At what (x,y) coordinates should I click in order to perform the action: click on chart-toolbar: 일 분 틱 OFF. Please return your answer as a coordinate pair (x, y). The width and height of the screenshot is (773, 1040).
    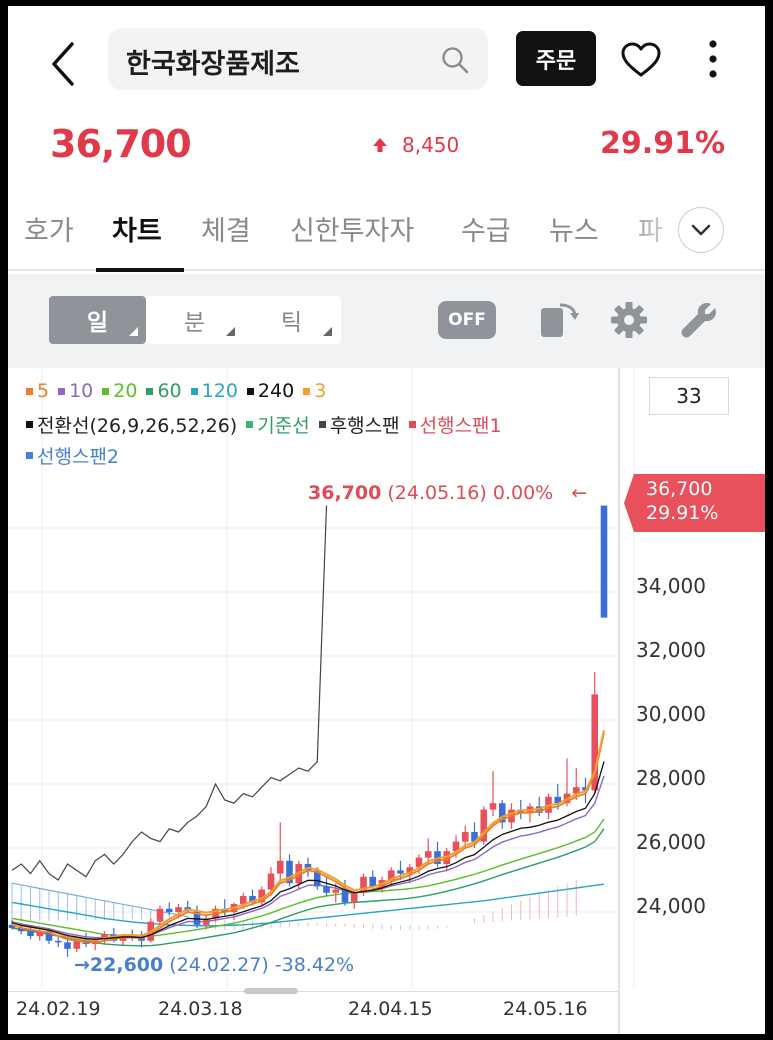
    Looking at the image, I should click on (386, 321).